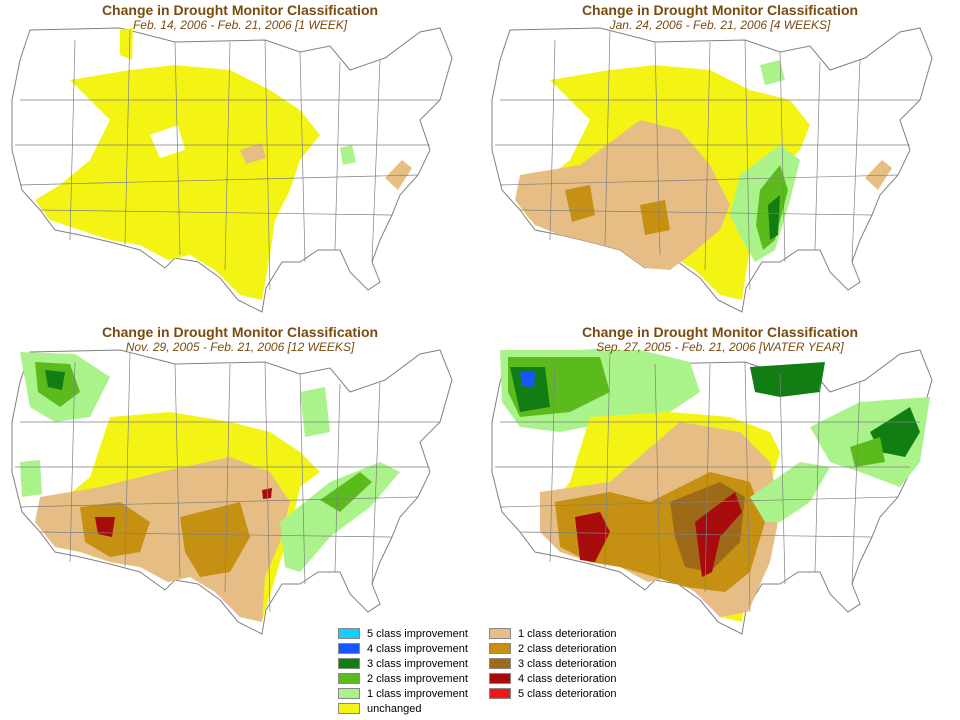 Image resolution: width=960 pixels, height=720 pixels. I want to click on legend-item: 4 class deterioration, so click(552, 678).